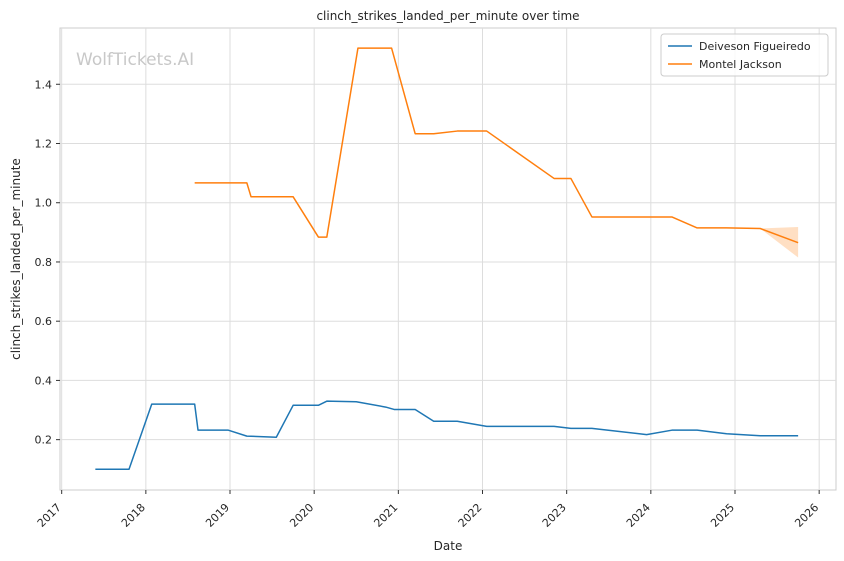  Describe the element at coordinates (44, 203) in the screenshot. I see `y-tick-label: 1.0` at that location.